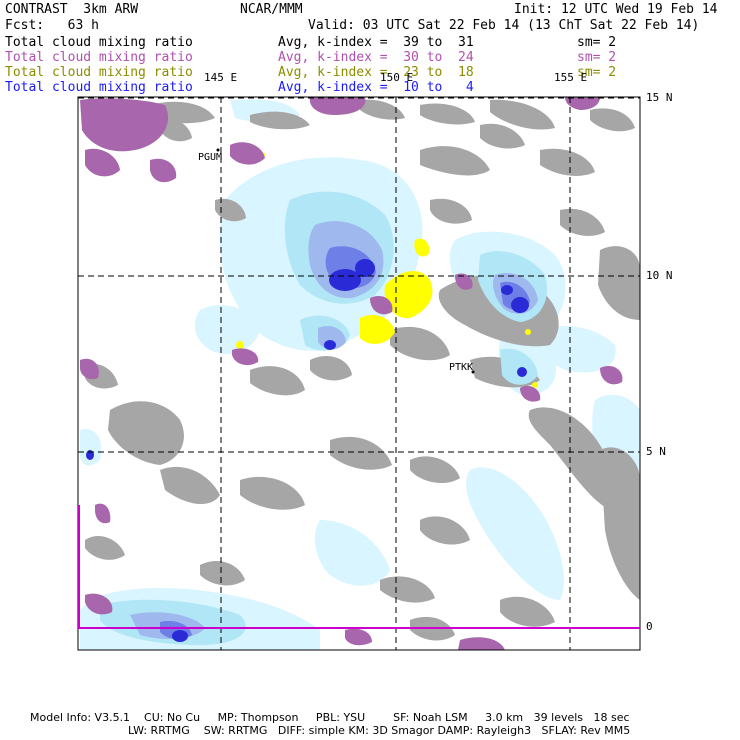 The width and height of the screenshot is (740, 740). I want to click on legend-stat: Avg, k-index = 39 to 31, so click(376, 42).